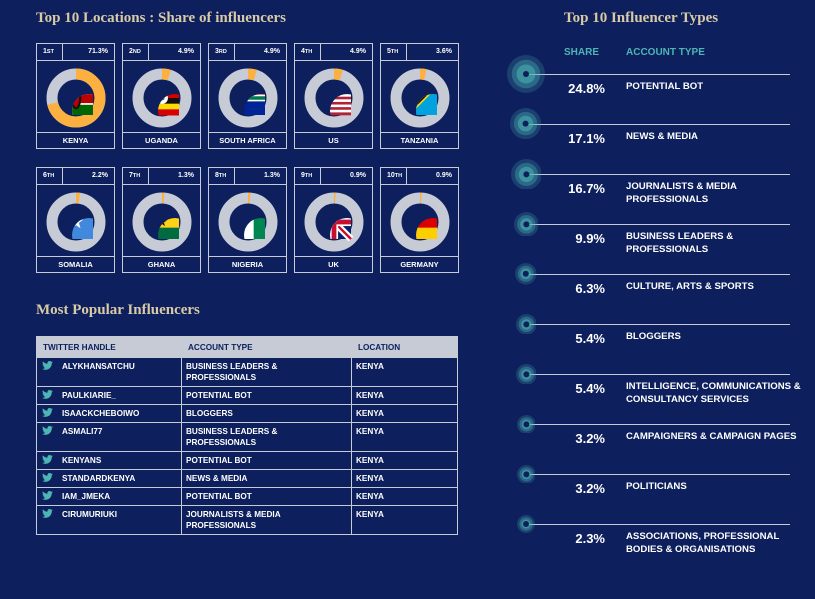  I want to click on table-cell-handle: ISAACKCHEBOIWO, so click(109, 413).